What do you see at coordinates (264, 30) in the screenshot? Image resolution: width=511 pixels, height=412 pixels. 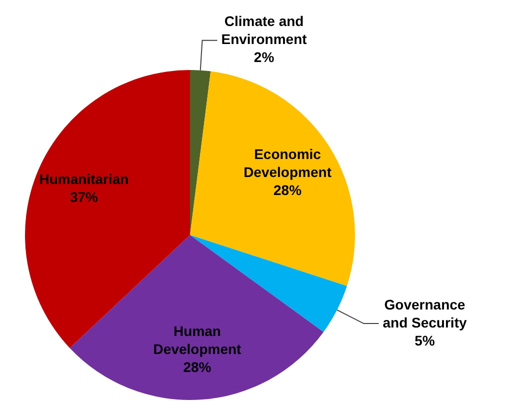 I see `slice-label: Climate and Environment` at bounding box center [264, 30].